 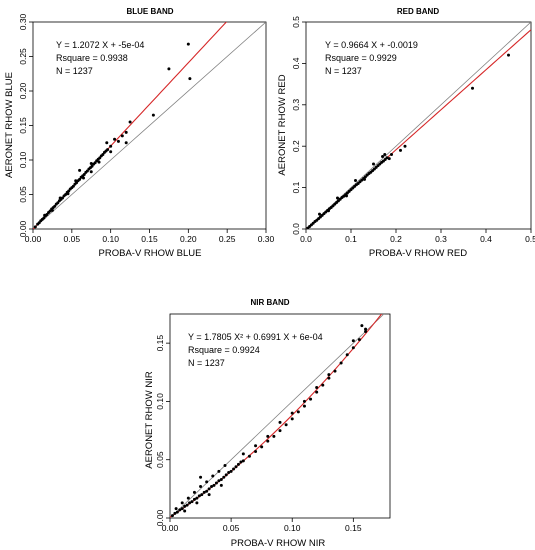 I want to click on y-tick-label: 0.15, so click(x=23, y=125).